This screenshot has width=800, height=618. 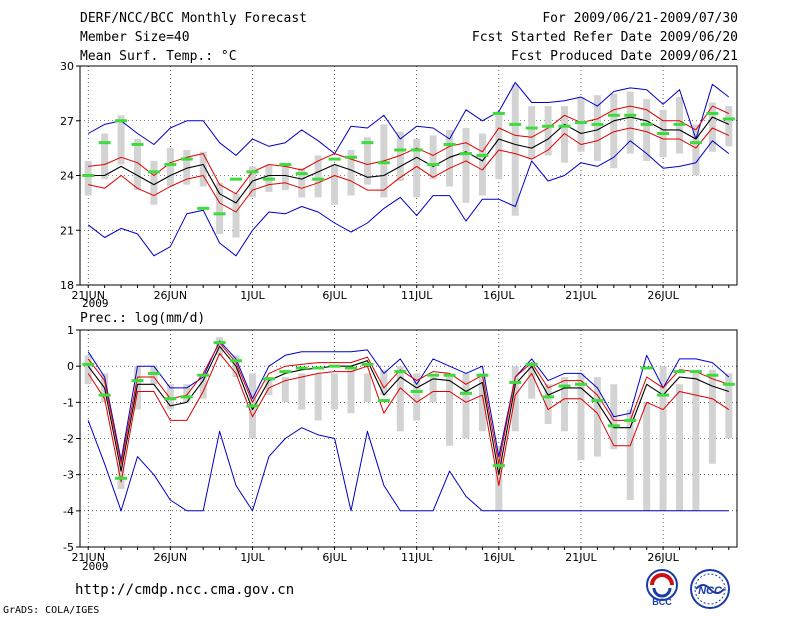 I want to click on temperature-xtick-label: 21JUL, so click(x=581, y=295).